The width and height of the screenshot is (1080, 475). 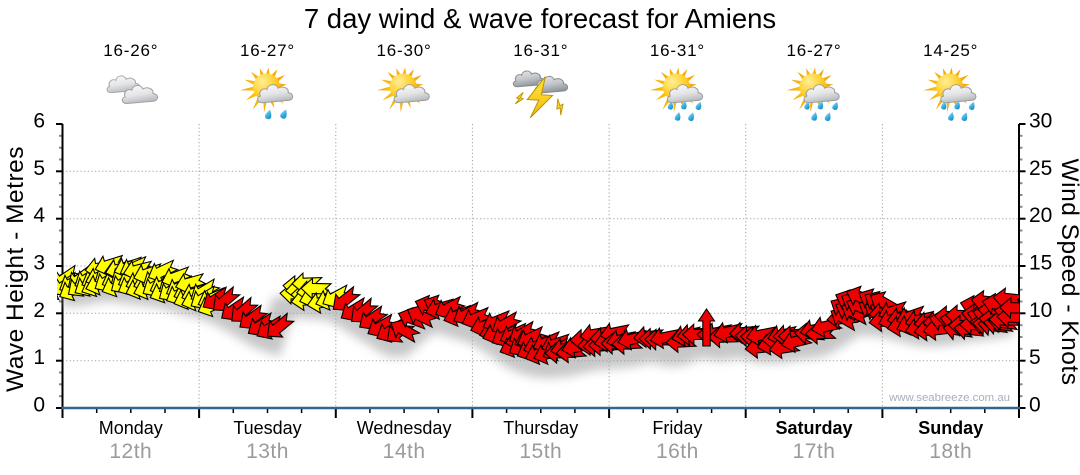 What do you see at coordinates (404, 50) in the screenshot?
I see `svg-text: 16-30°` at bounding box center [404, 50].